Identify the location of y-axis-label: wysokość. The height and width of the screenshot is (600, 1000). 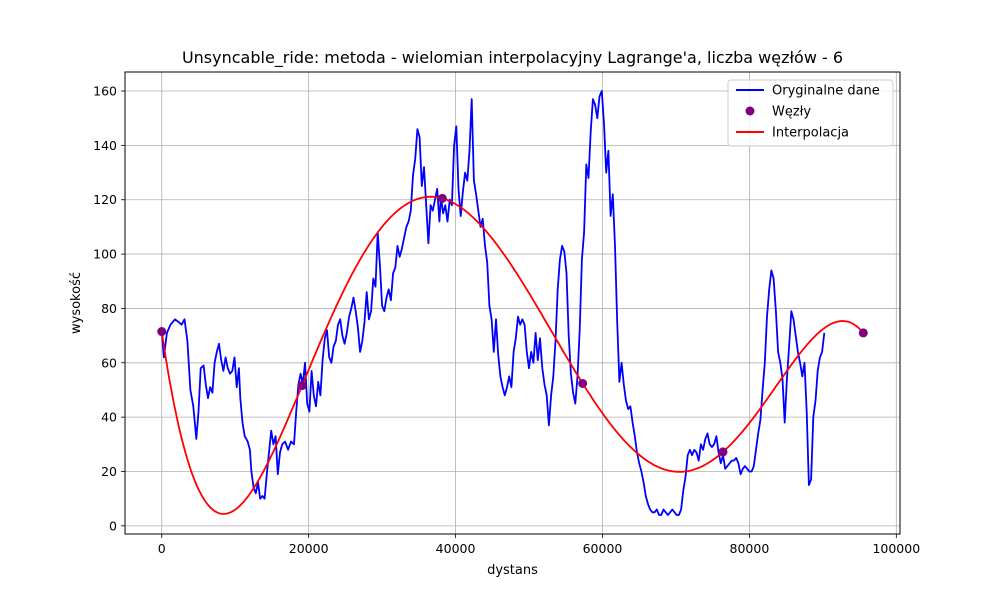
(76, 303).